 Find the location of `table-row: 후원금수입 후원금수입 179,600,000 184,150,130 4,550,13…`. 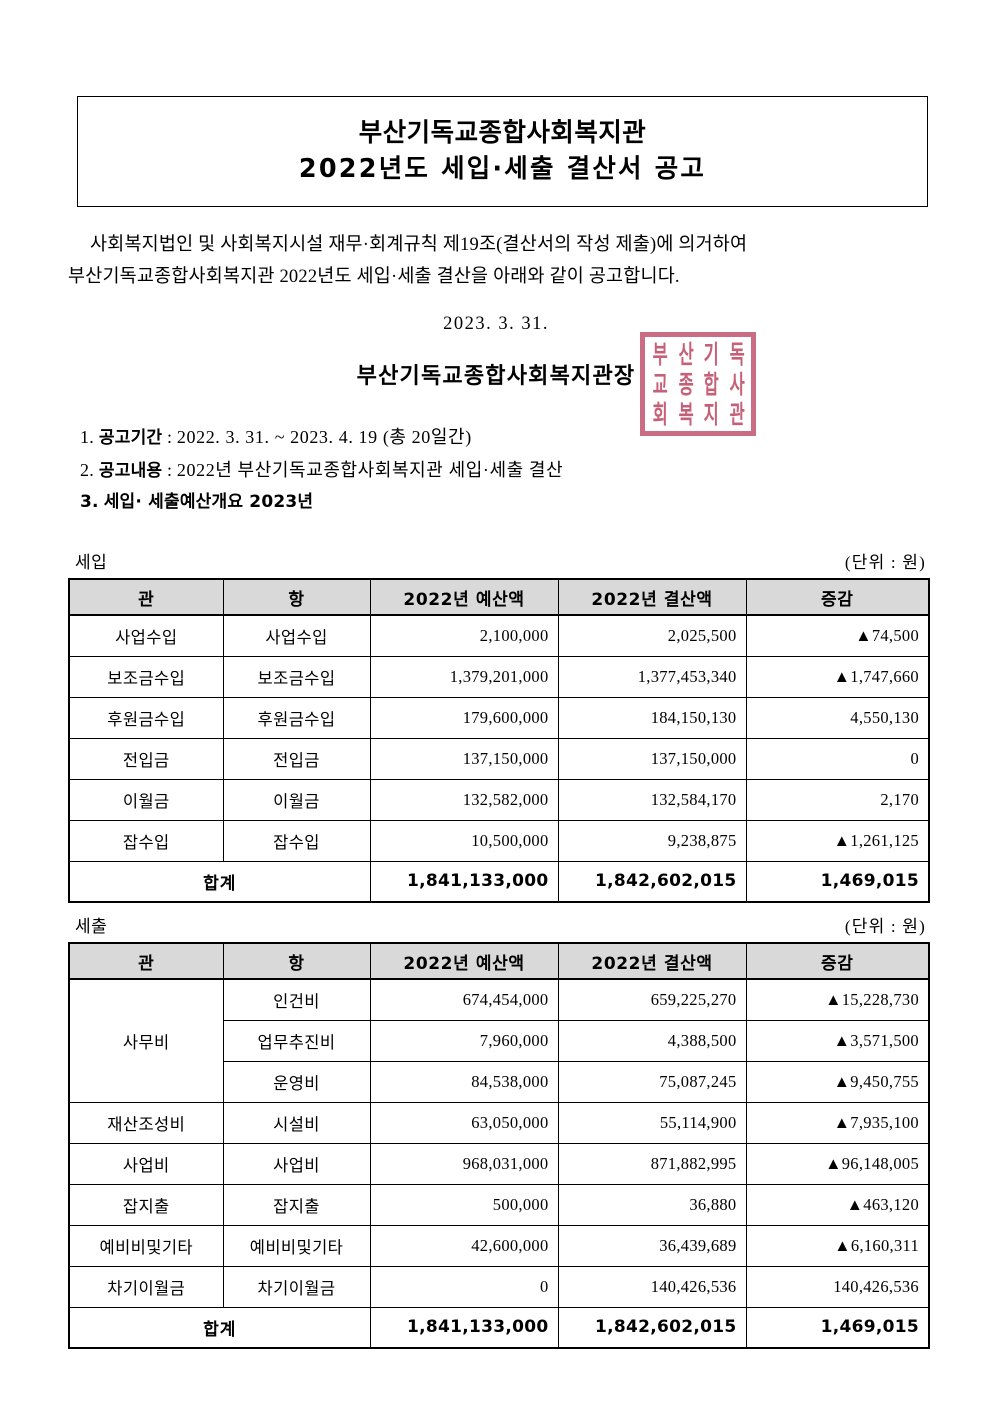

table-row: 후원금수입 후원금수입 179,600,000 184,150,130 4,550,13… is located at coordinates (499, 717).